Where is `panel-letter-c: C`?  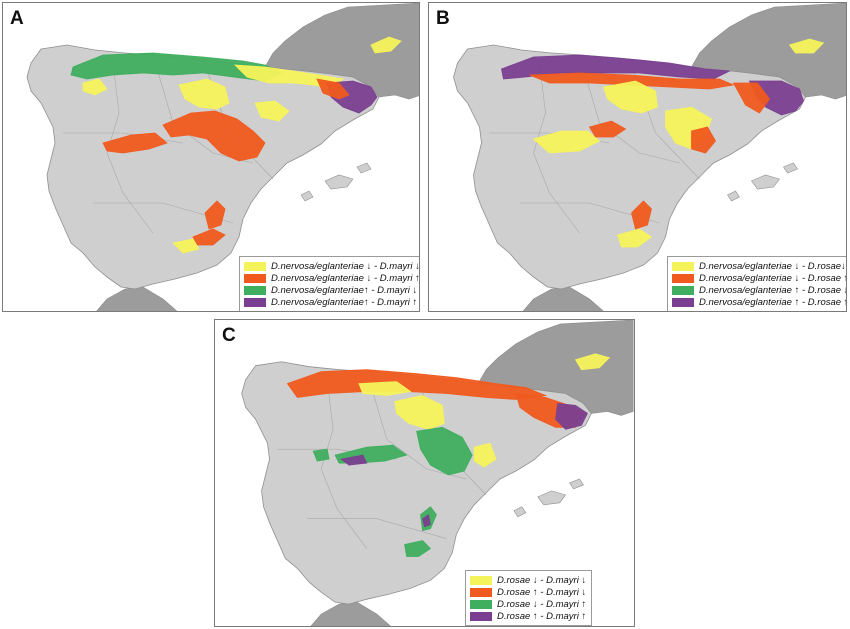
panel-letter-c: C is located at coordinates (229, 335).